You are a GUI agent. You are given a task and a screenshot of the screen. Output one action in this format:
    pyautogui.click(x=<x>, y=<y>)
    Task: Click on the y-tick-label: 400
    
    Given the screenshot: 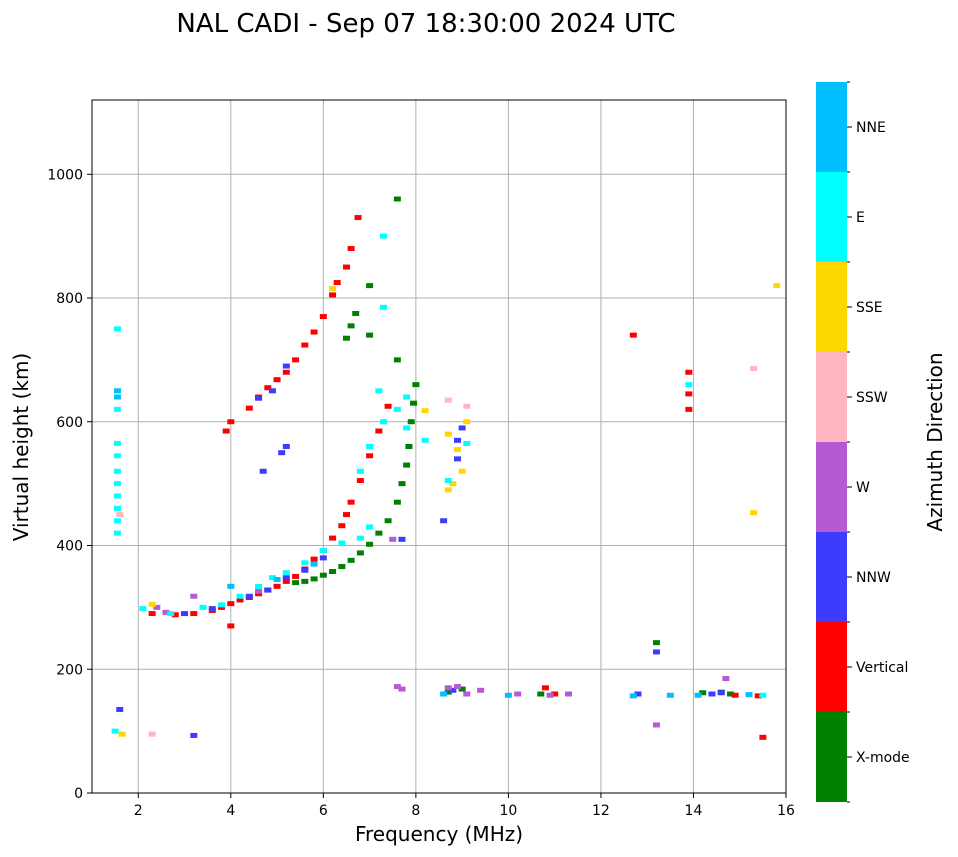 What is the action you would take?
    pyautogui.click(x=69, y=547)
    